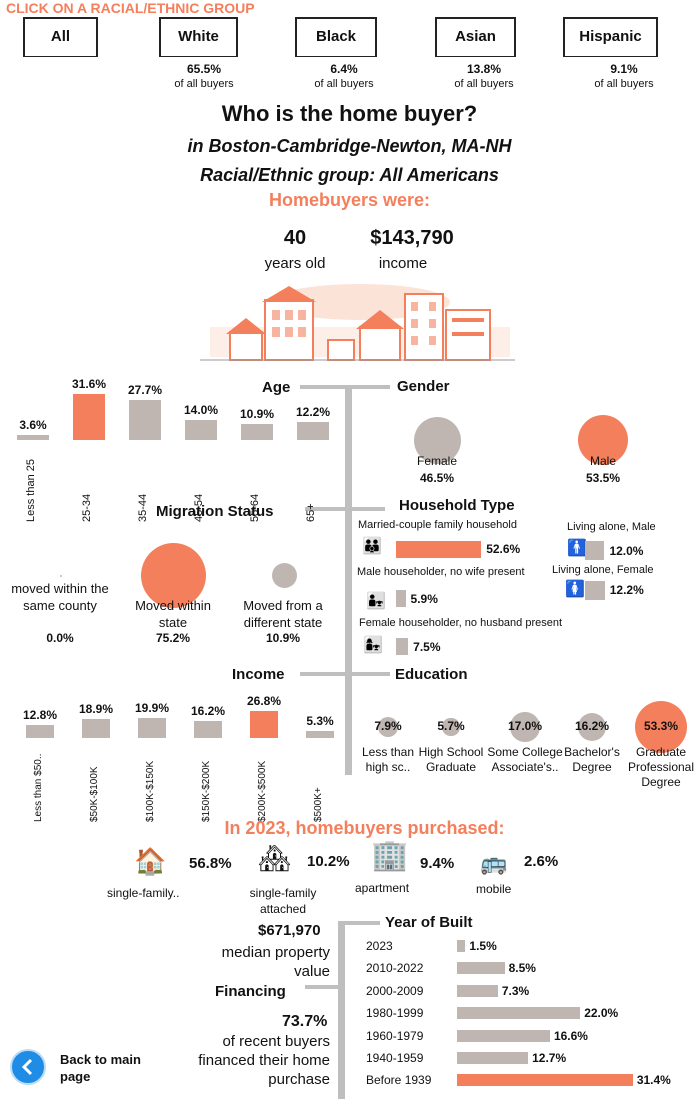 Image resolution: width=699 pixels, height=1099 pixels. I want to click on page-title: Who is the home buyer?, so click(349, 113).